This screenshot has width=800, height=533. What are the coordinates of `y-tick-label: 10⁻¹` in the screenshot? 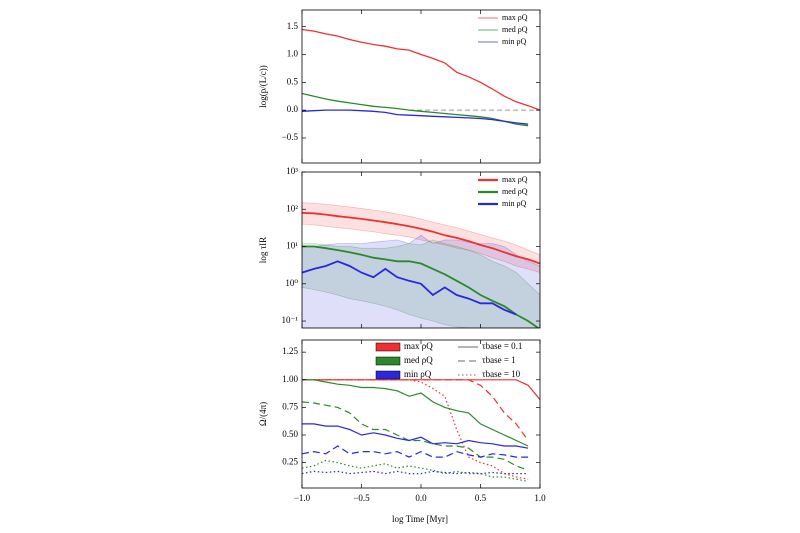 It's located at (290, 320).